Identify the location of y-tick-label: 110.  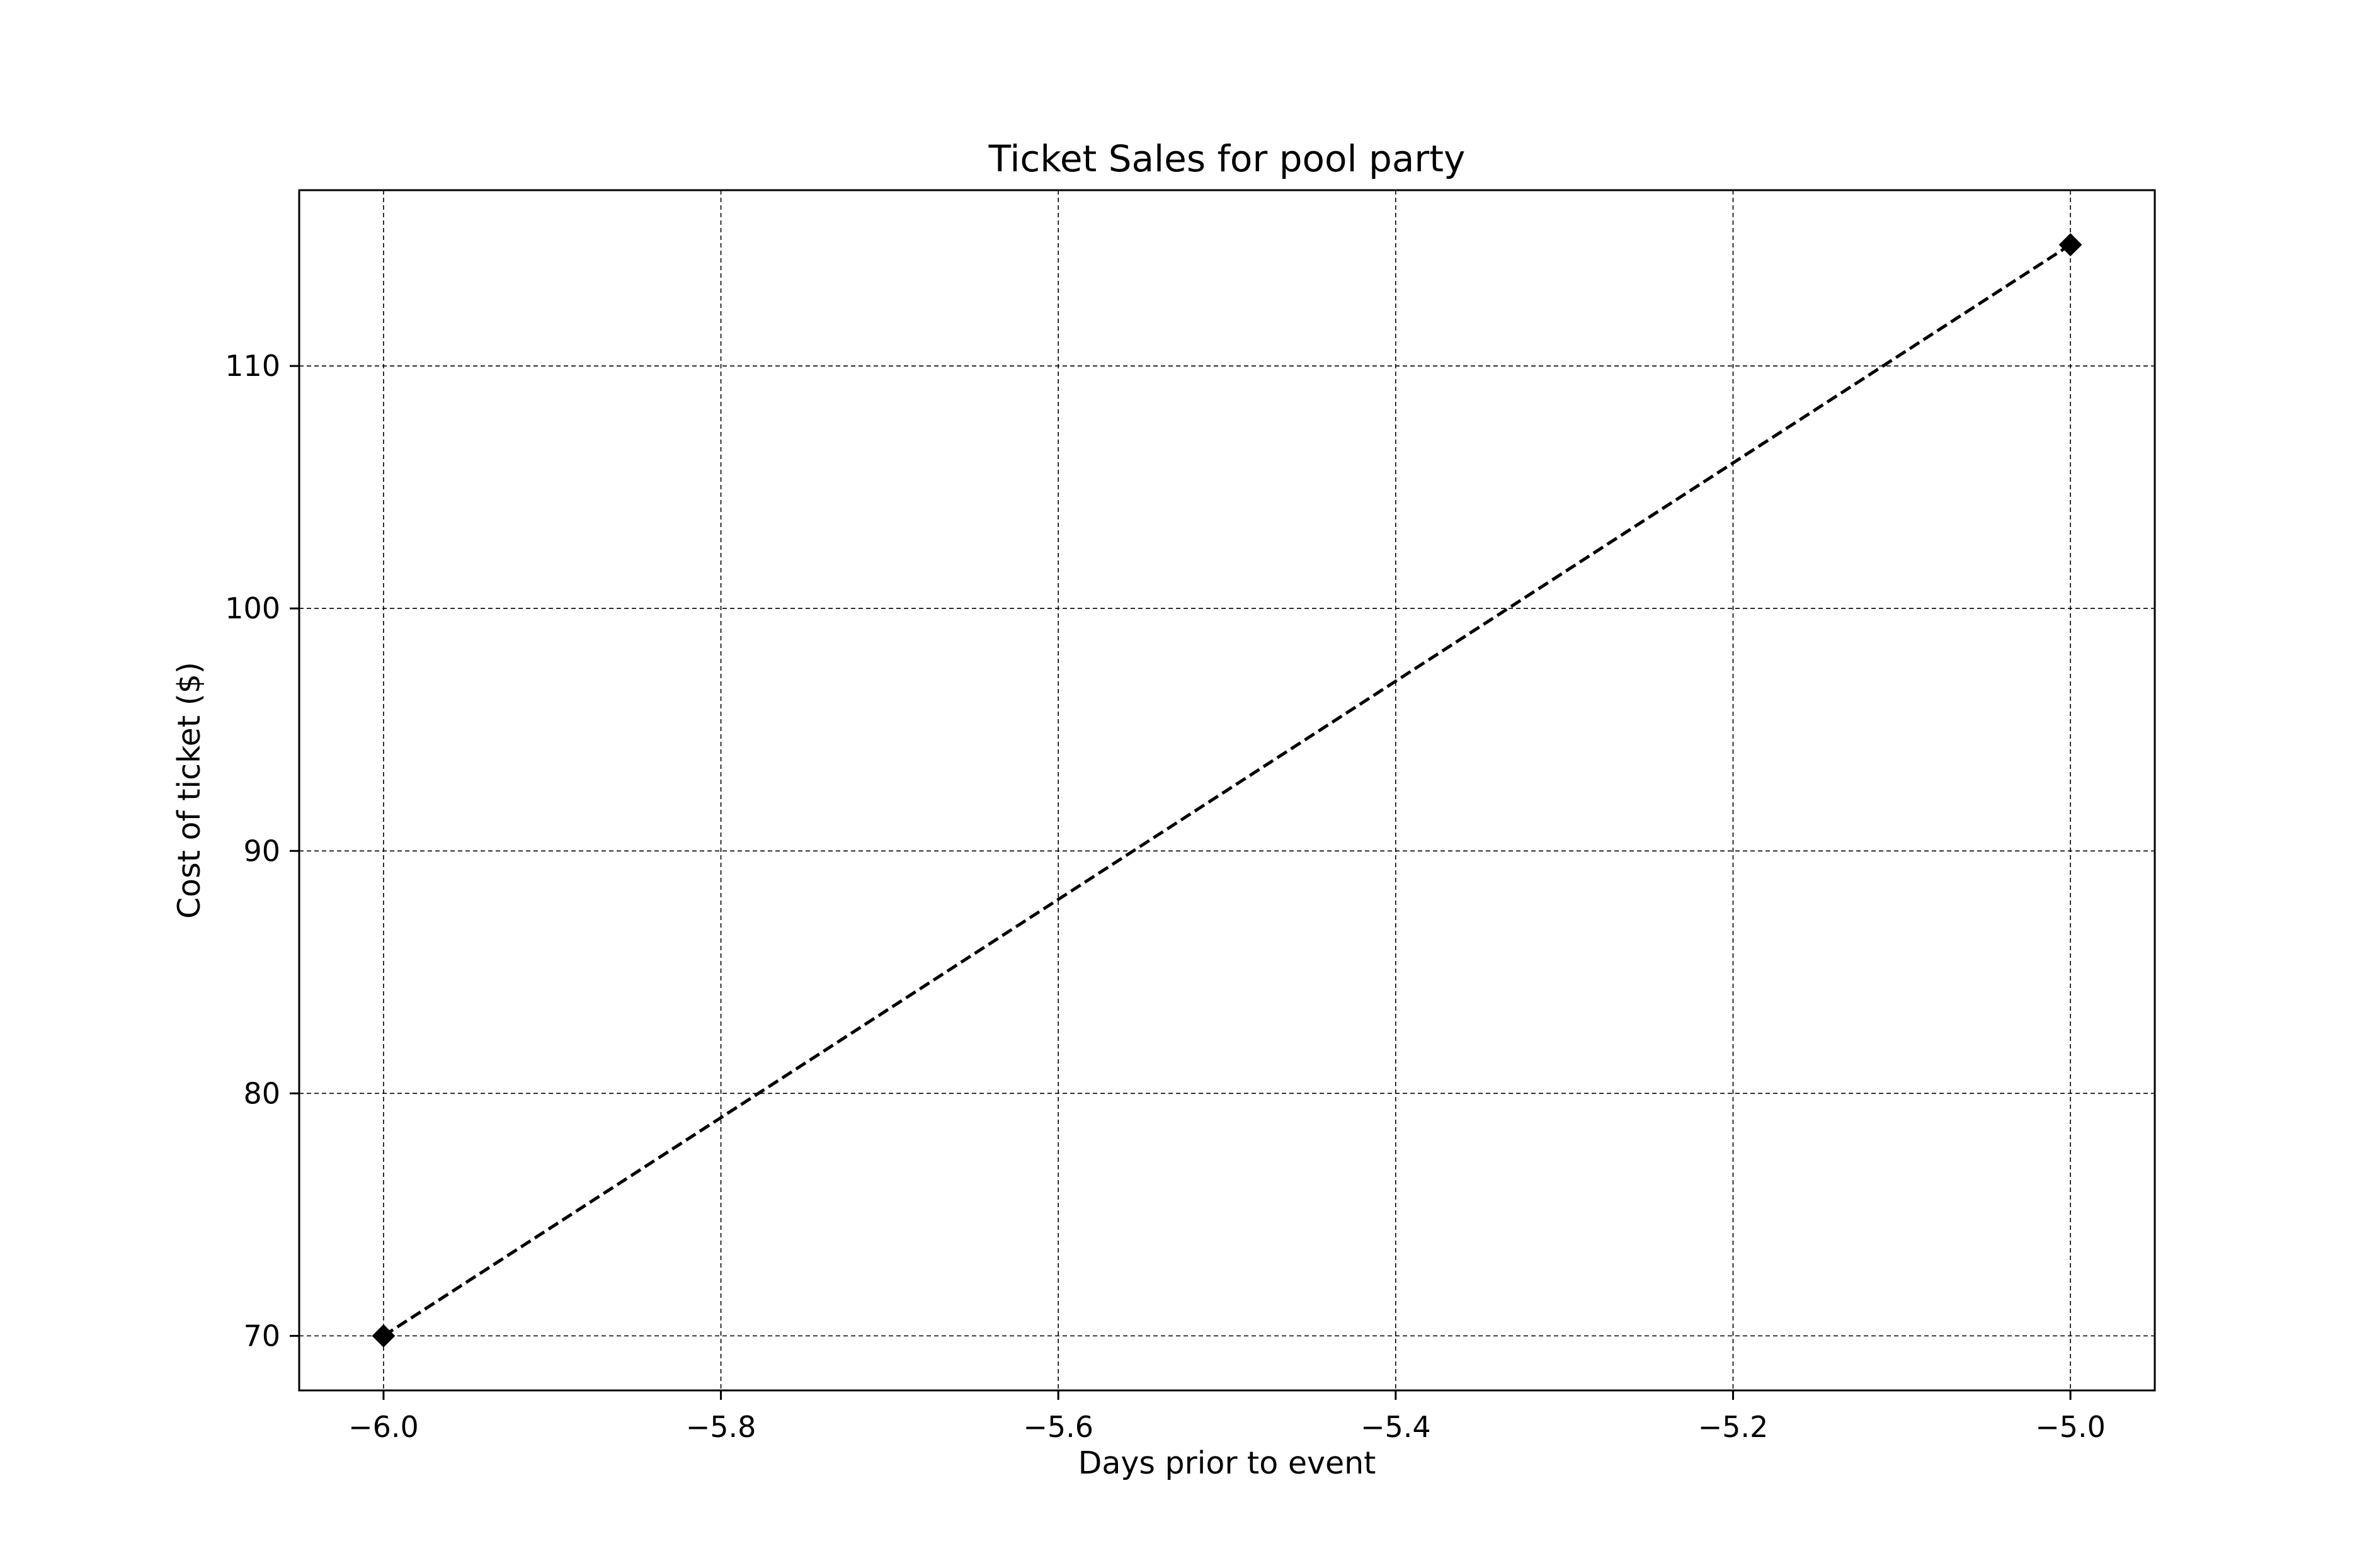
(252, 366).